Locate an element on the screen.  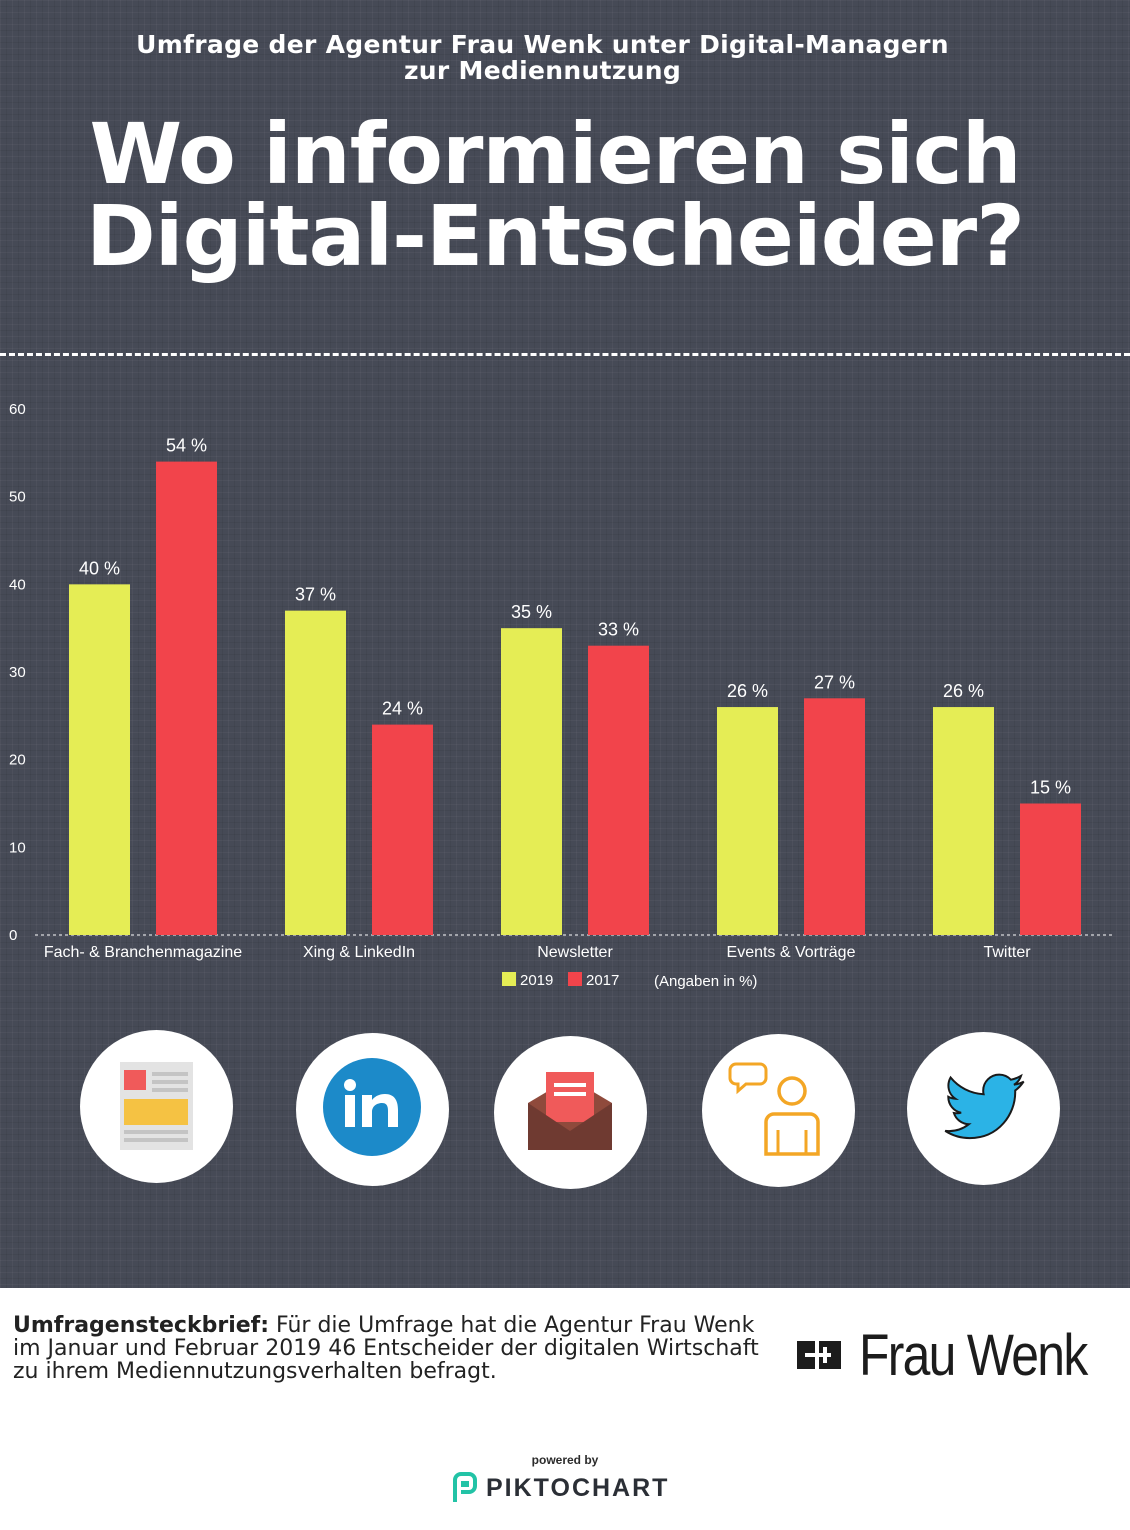
frau-wenk-logo-icon is located at coordinates (819, 1355).